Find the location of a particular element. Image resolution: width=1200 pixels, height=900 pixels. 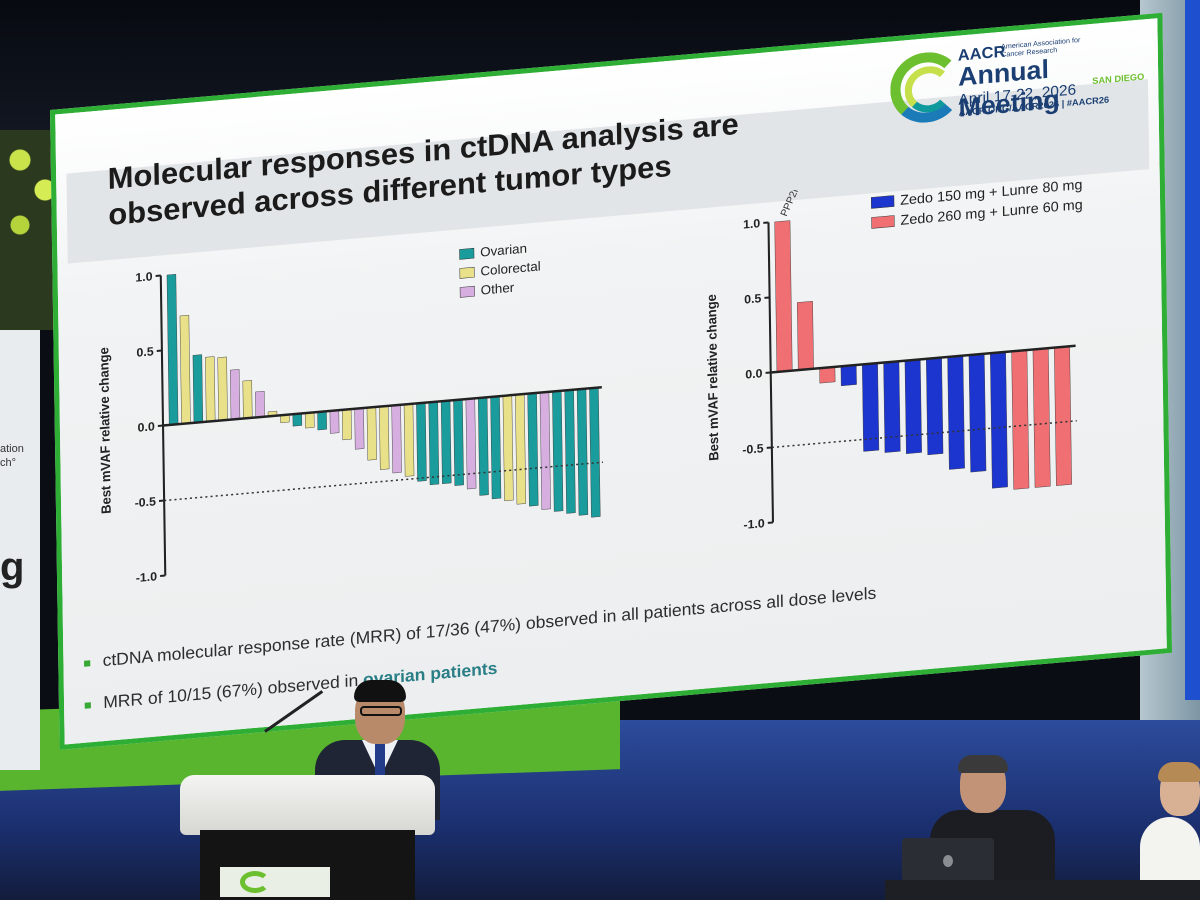

speaker-glasses is located at coordinates (381, 711).